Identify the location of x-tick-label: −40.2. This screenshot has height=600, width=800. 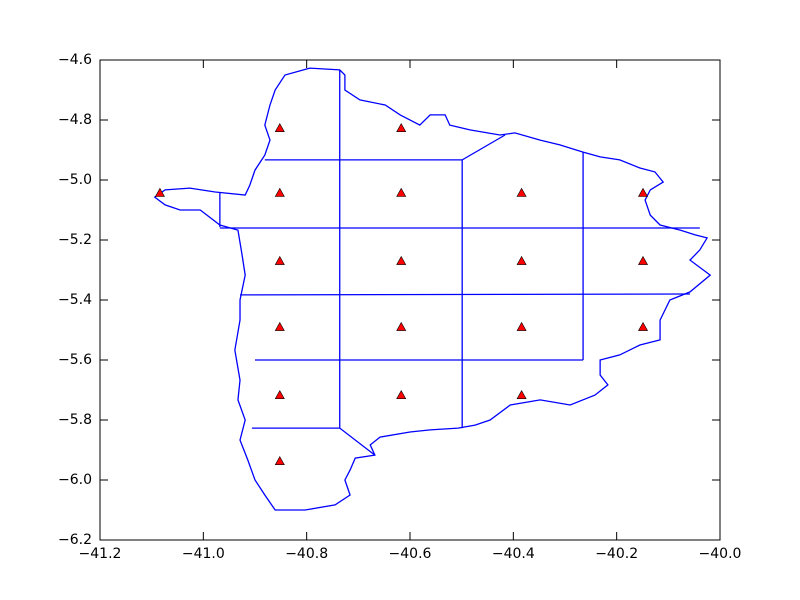
(616, 554).